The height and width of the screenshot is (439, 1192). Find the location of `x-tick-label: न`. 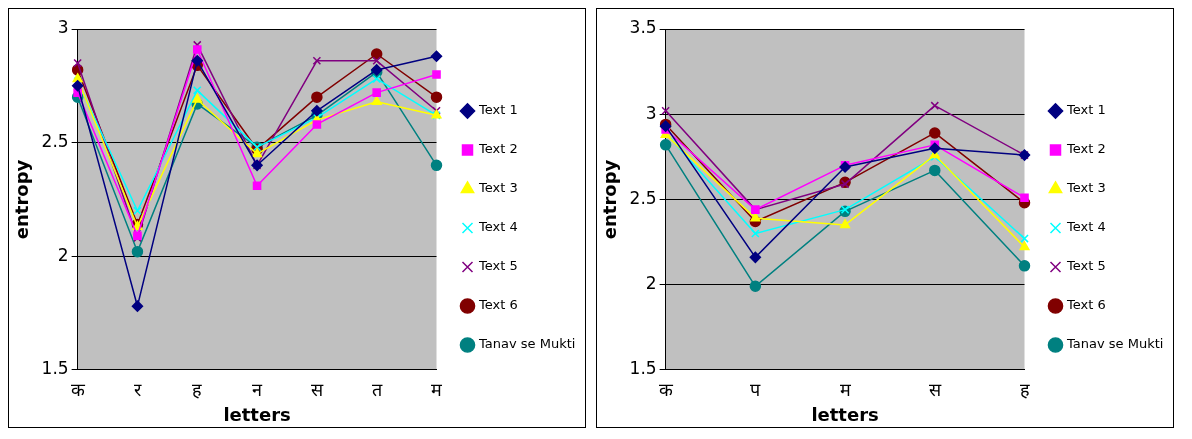

x-tick-label: न is located at coordinates (258, 390).